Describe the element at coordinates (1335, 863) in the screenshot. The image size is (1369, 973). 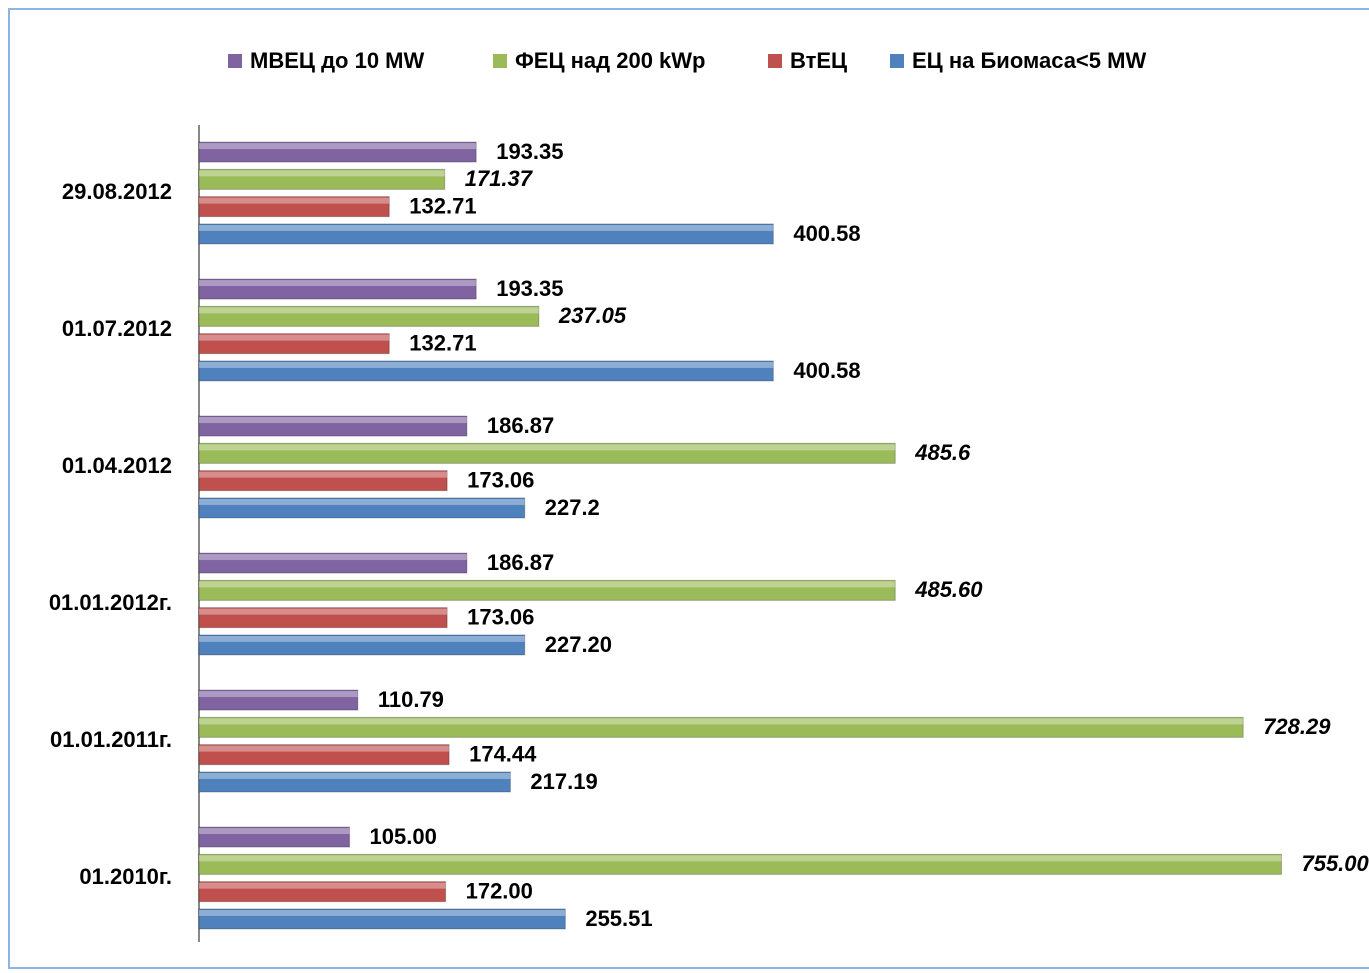
I see `data-label: 755.00` at that location.